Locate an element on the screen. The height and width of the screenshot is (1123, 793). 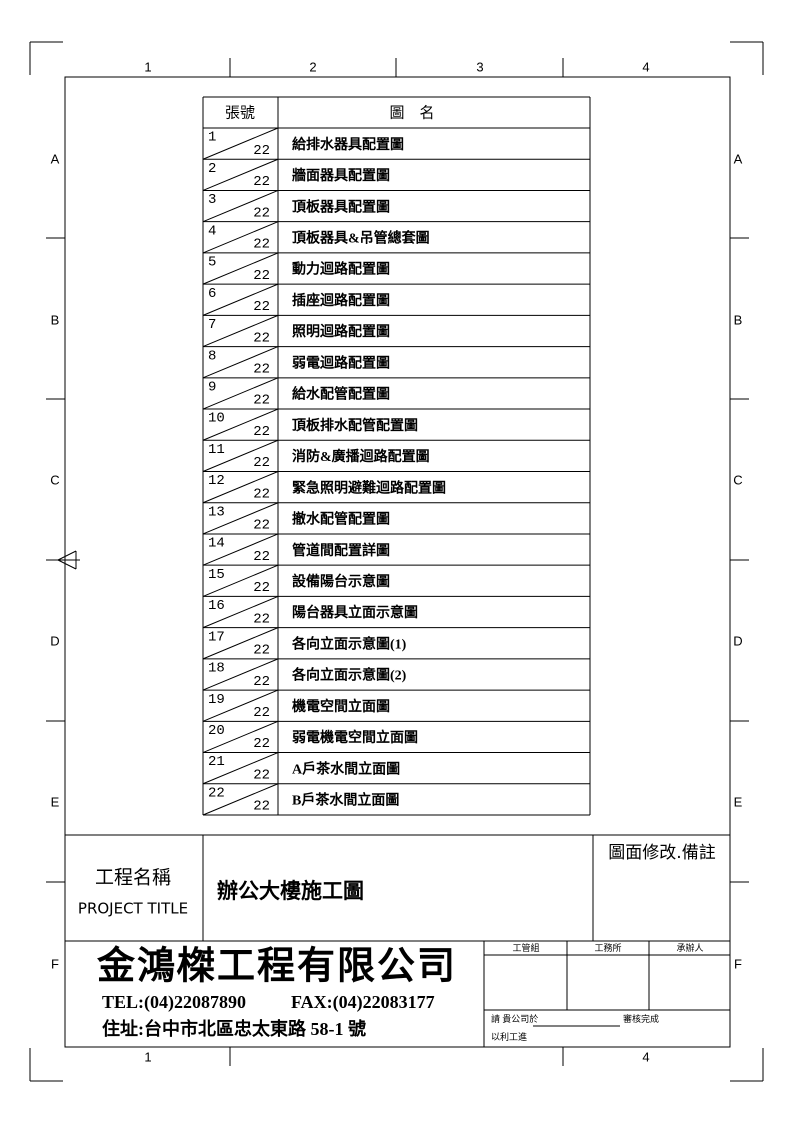
note: 審核完成 is located at coordinates (641, 1018).